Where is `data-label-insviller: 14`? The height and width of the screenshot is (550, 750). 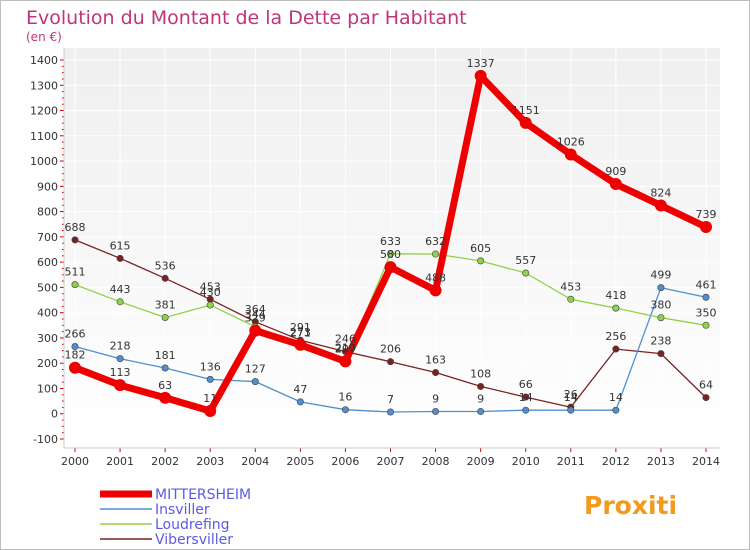
data-label-insviller: 14 is located at coordinates (616, 397).